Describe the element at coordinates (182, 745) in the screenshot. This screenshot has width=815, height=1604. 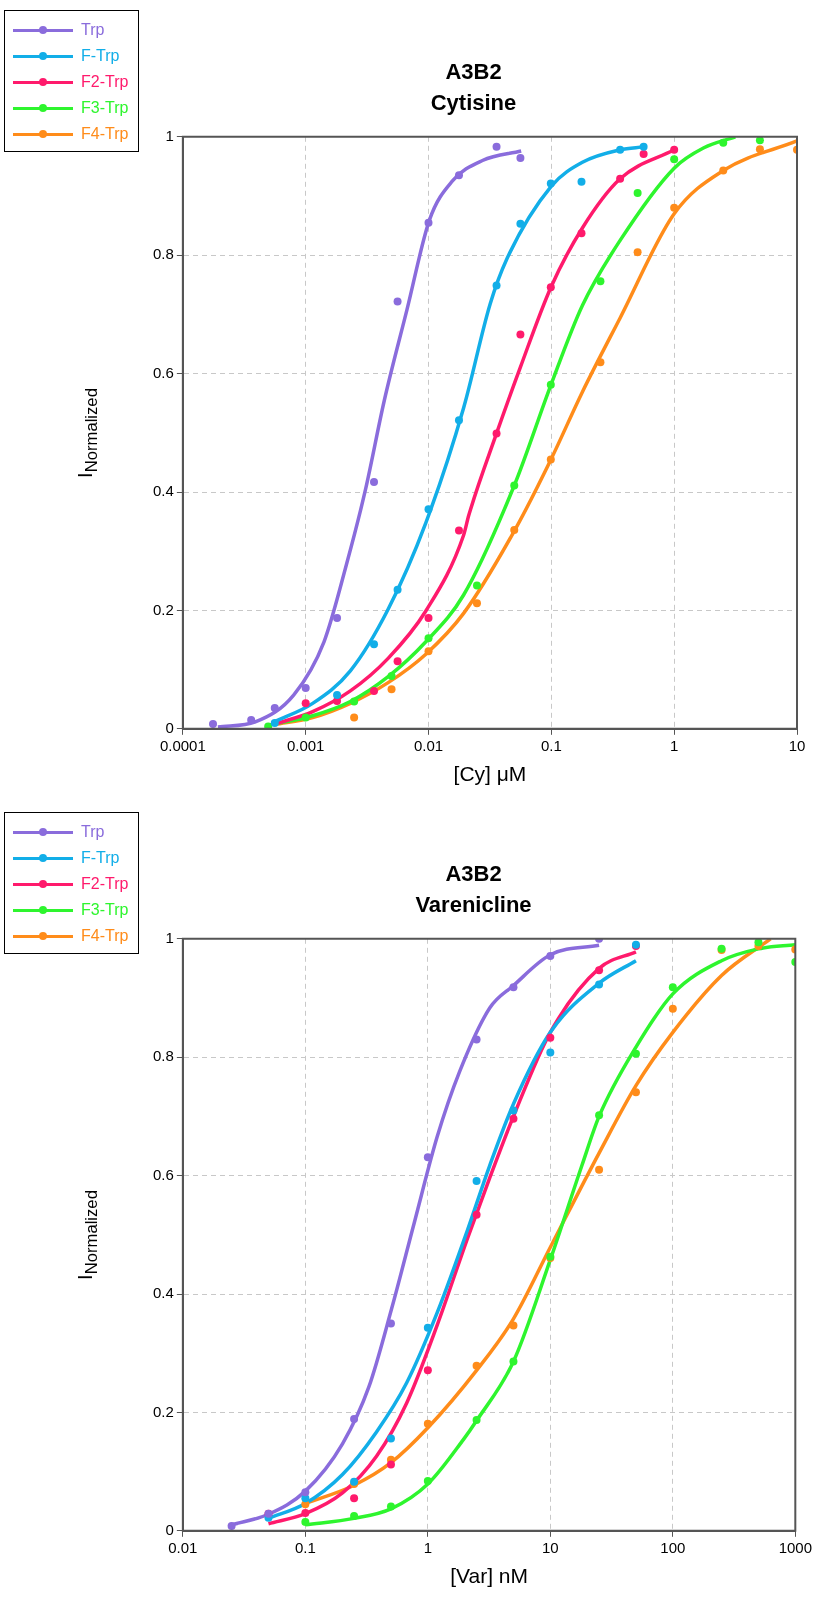
I see `x-tick-label: 0.0001` at that location.